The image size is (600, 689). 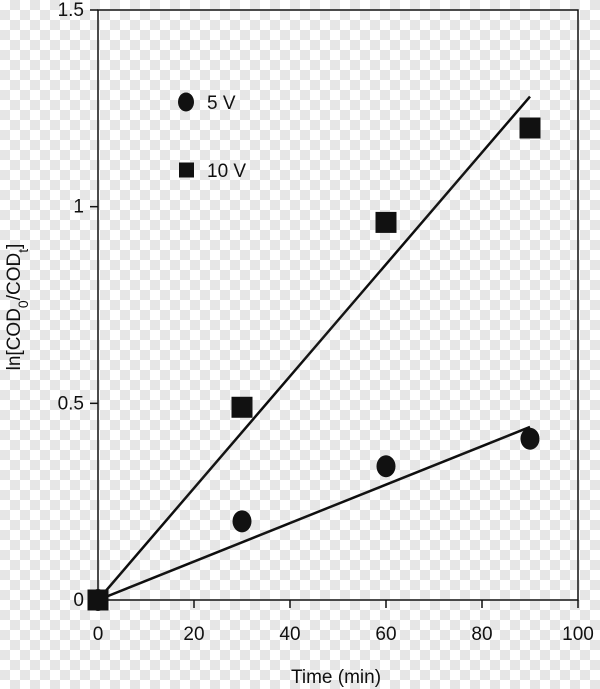 What do you see at coordinates (186, 102) in the screenshot?
I see `legend-marker-5v` at bounding box center [186, 102].